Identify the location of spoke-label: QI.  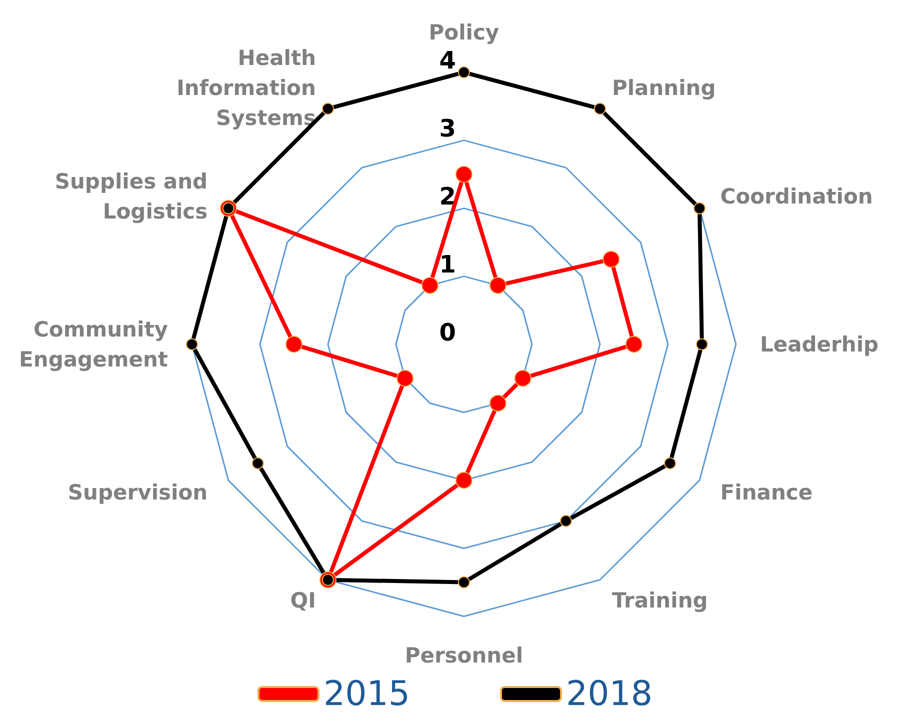
(303, 600).